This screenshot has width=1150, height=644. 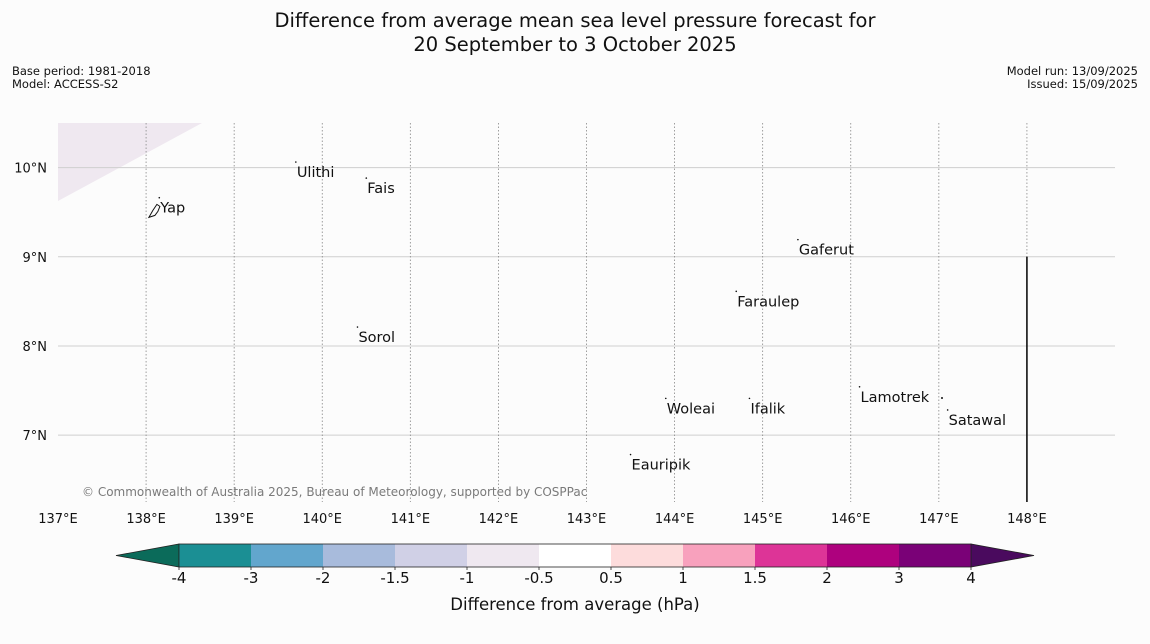 I want to click on place-marker: Ifalik, so click(x=767, y=407).